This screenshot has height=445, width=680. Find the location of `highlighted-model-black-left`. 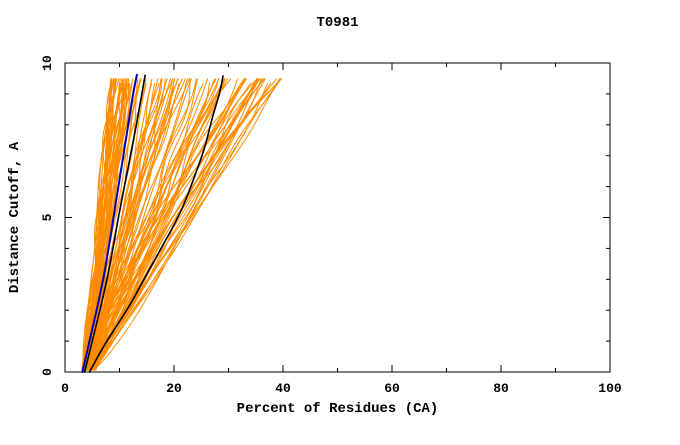

highlighted-model-black-left is located at coordinates (114, 223).